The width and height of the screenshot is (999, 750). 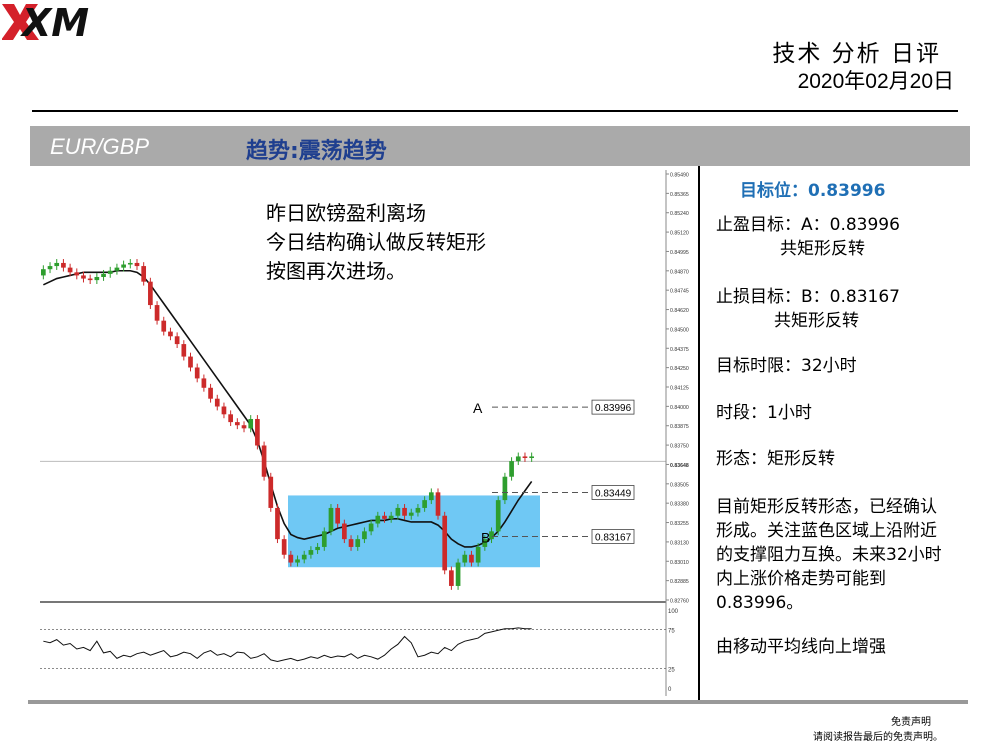 What do you see at coordinates (679, 214) in the screenshot?
I see `price-tick-label: 0.85240` at bounding box center [679, 214].